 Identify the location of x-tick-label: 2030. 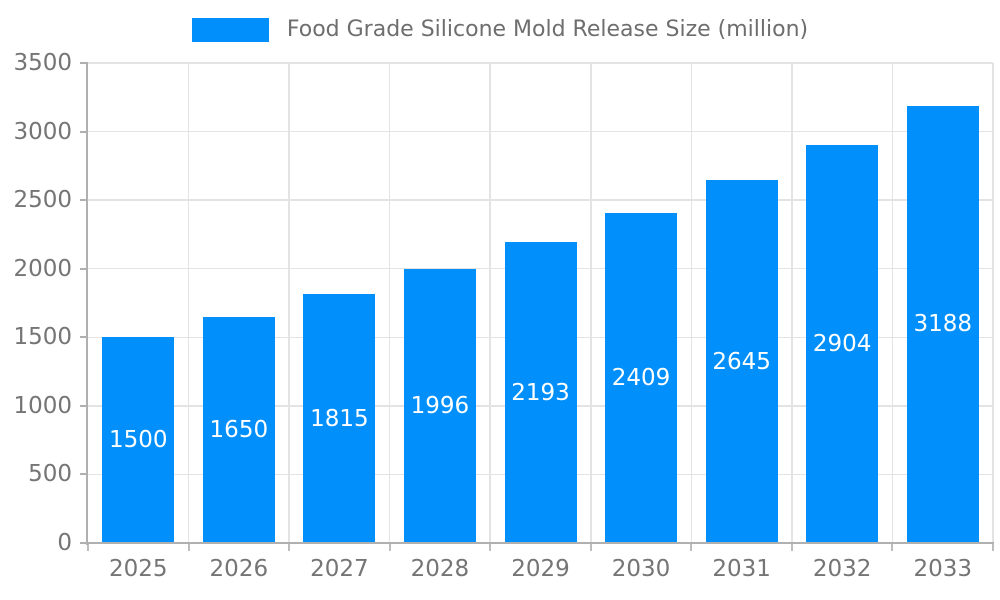
(641, 569).